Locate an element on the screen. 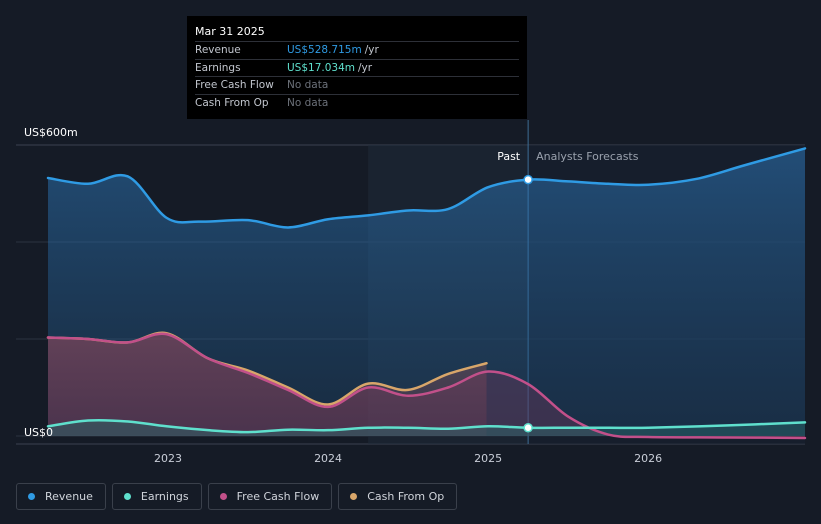 The image size is (821, 524). legend-item-revenue: Revenue is located at coordinates (61, 496).